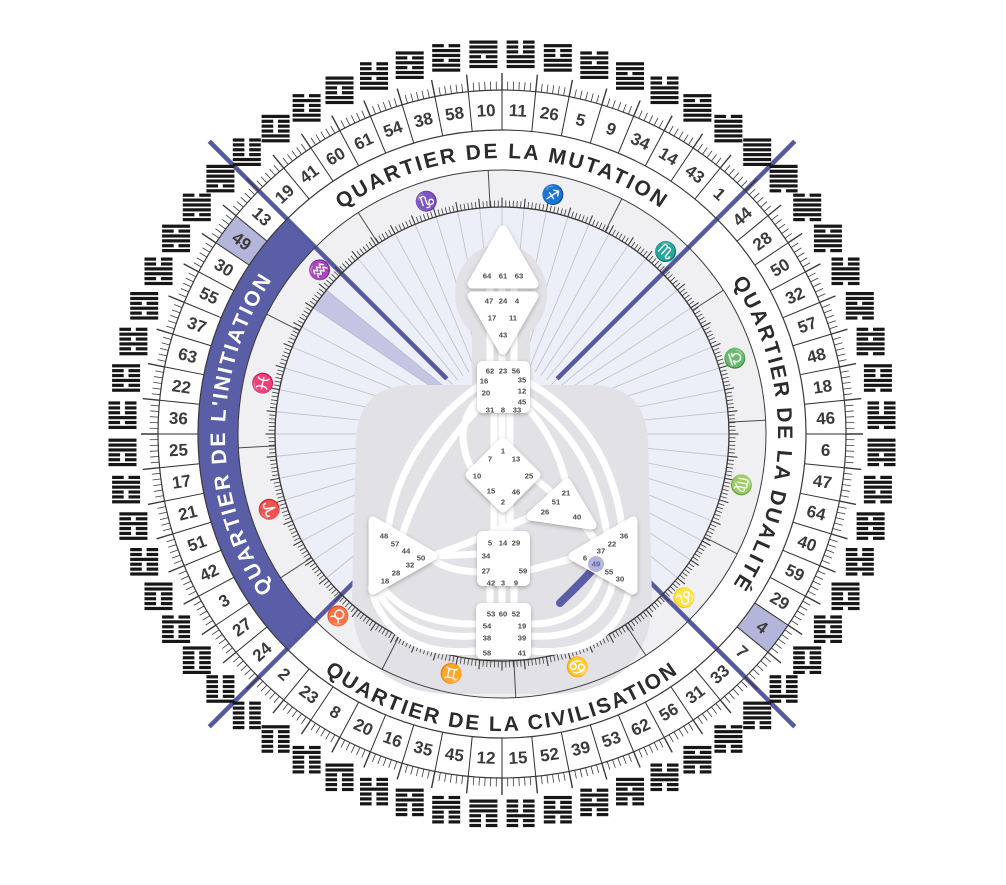  I want to click on gate-number-48: 48, so click(816, 355).